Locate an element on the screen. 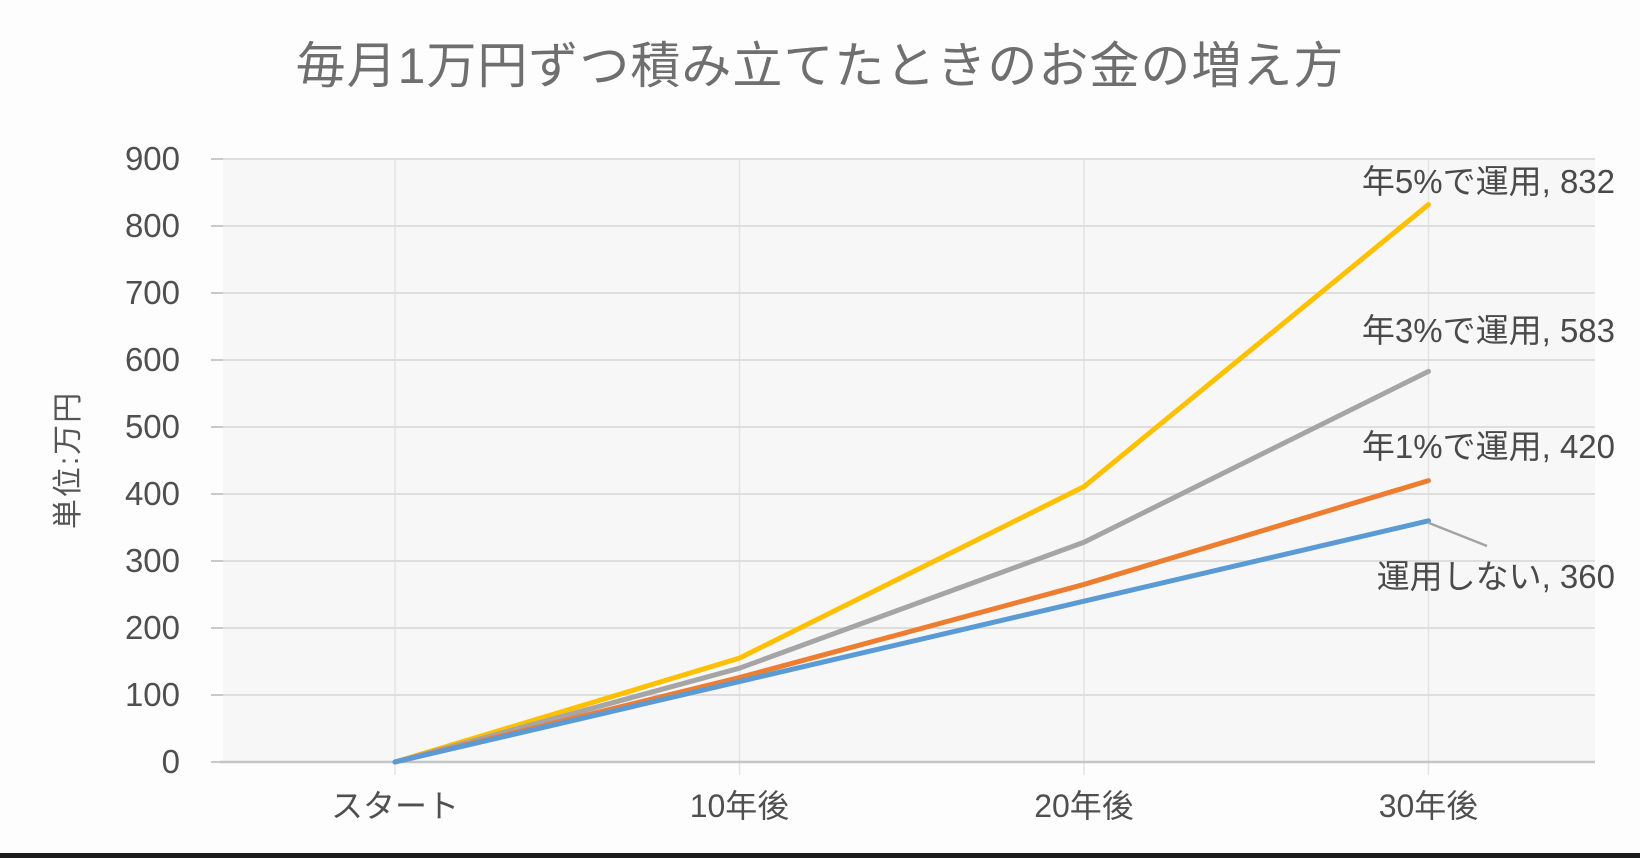 Image resolution: width=1640 pixels, height=858 pixels. y-tick-label: 500 is located at coordinates (152, 426).